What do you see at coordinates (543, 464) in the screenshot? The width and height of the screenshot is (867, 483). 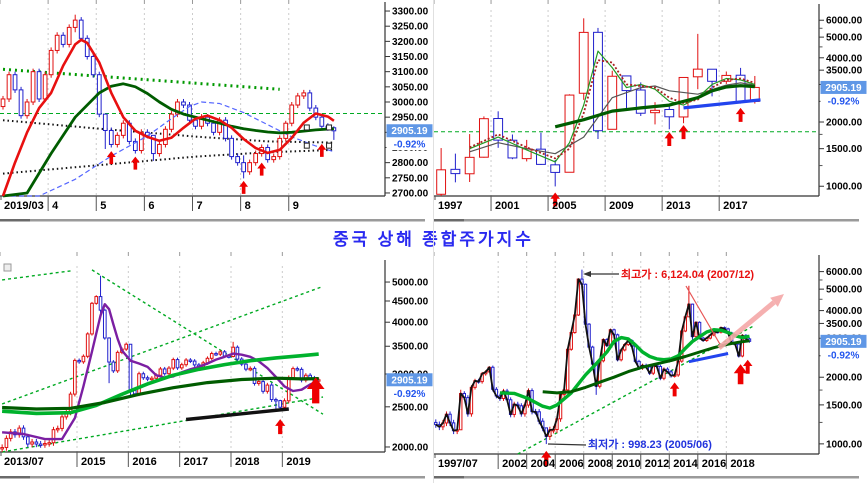 I see `svg-text: 2004` at bounding box center [543, 464].